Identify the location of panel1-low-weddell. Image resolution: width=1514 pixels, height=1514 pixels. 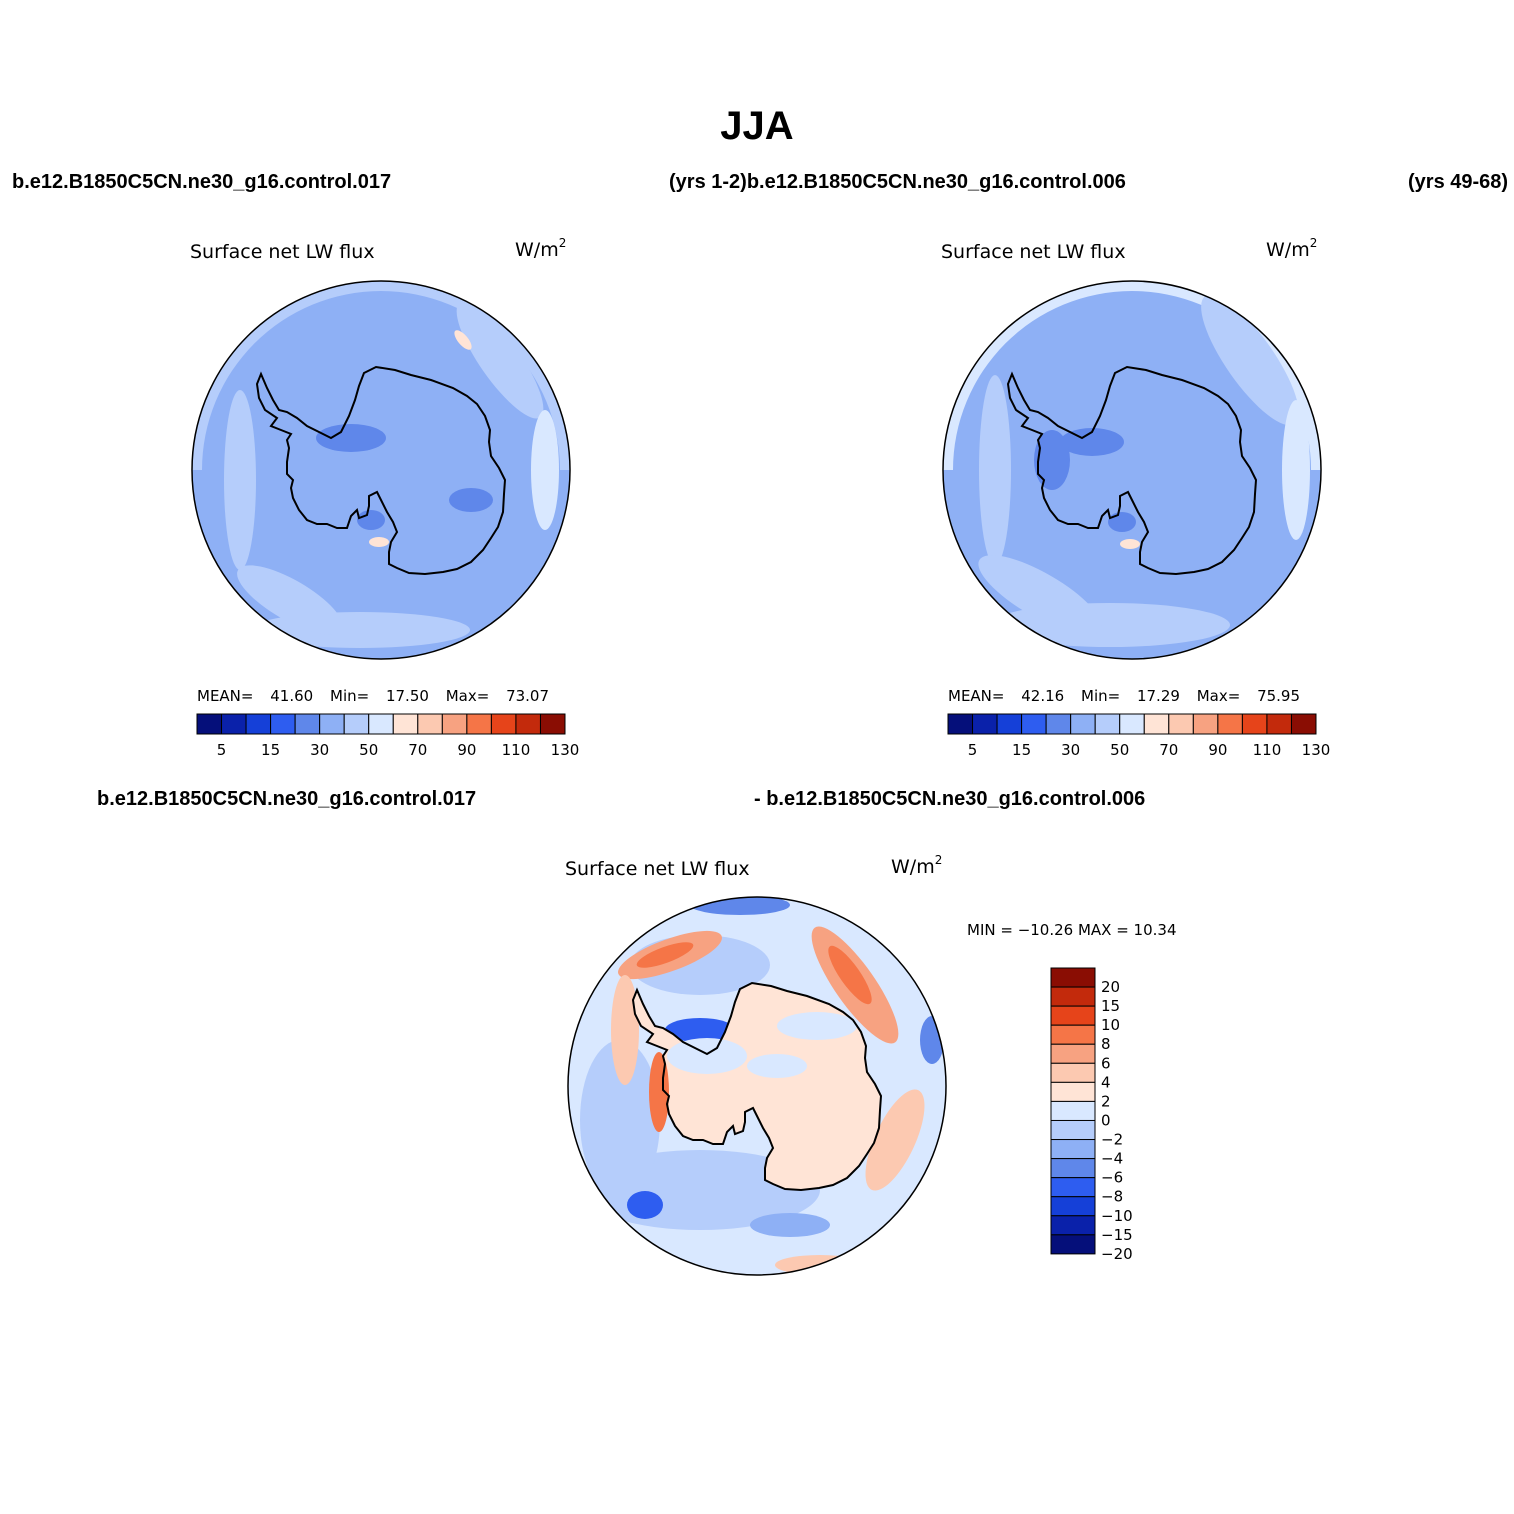
(371, 520).